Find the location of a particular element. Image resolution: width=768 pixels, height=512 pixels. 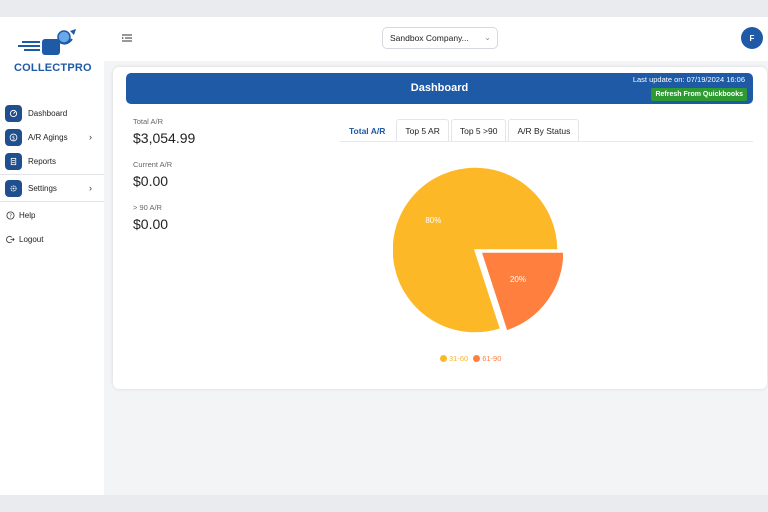

logo-text: COLLECTPRO is located at coordinates (53, 68).